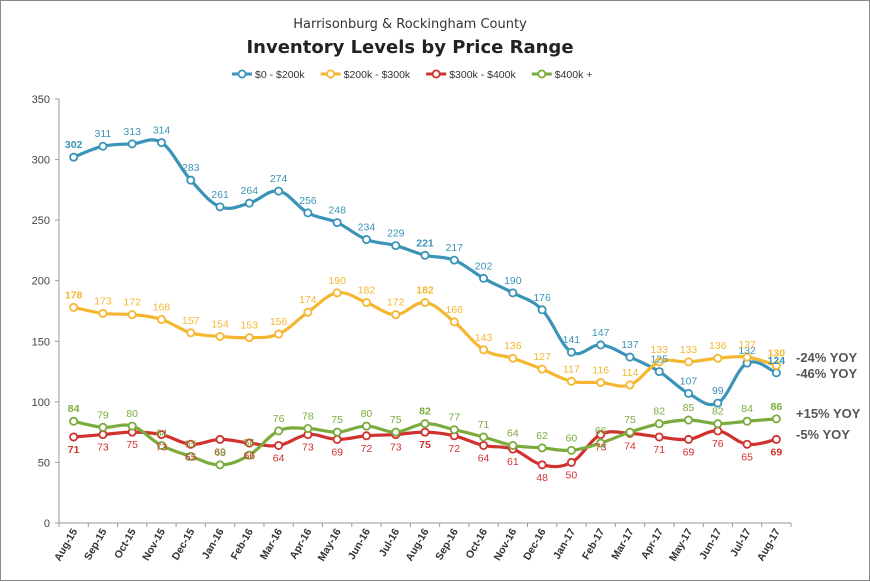  Describe the element at coordinates (390, 542) in the screenshot. I see `x-tick-label: Jul-16` at that location.